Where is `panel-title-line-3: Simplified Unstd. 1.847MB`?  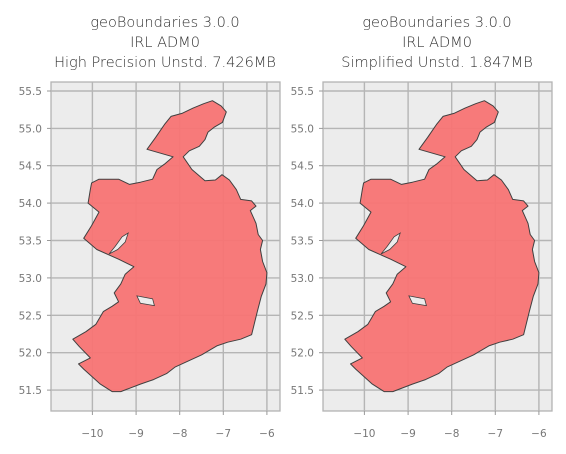
panel-title-line-3: Simplified Unstd. 1.847MB is located at coordinates (436, 63).